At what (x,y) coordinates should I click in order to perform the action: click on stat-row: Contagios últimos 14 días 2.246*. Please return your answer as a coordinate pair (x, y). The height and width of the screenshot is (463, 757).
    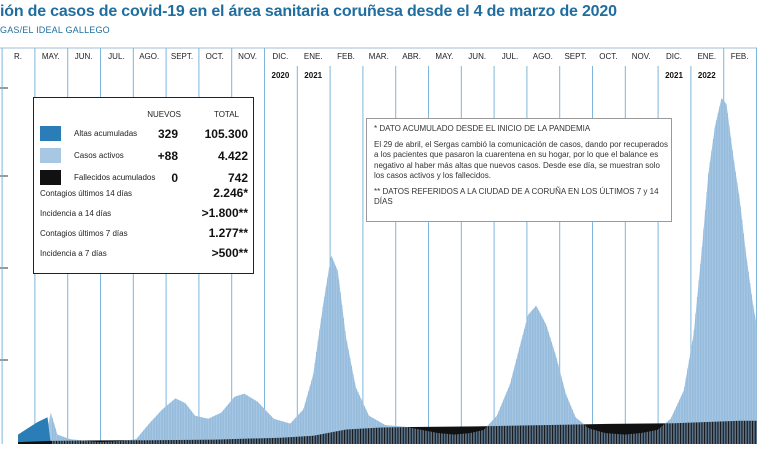
    Looking at the image, I should click on (145, 193).